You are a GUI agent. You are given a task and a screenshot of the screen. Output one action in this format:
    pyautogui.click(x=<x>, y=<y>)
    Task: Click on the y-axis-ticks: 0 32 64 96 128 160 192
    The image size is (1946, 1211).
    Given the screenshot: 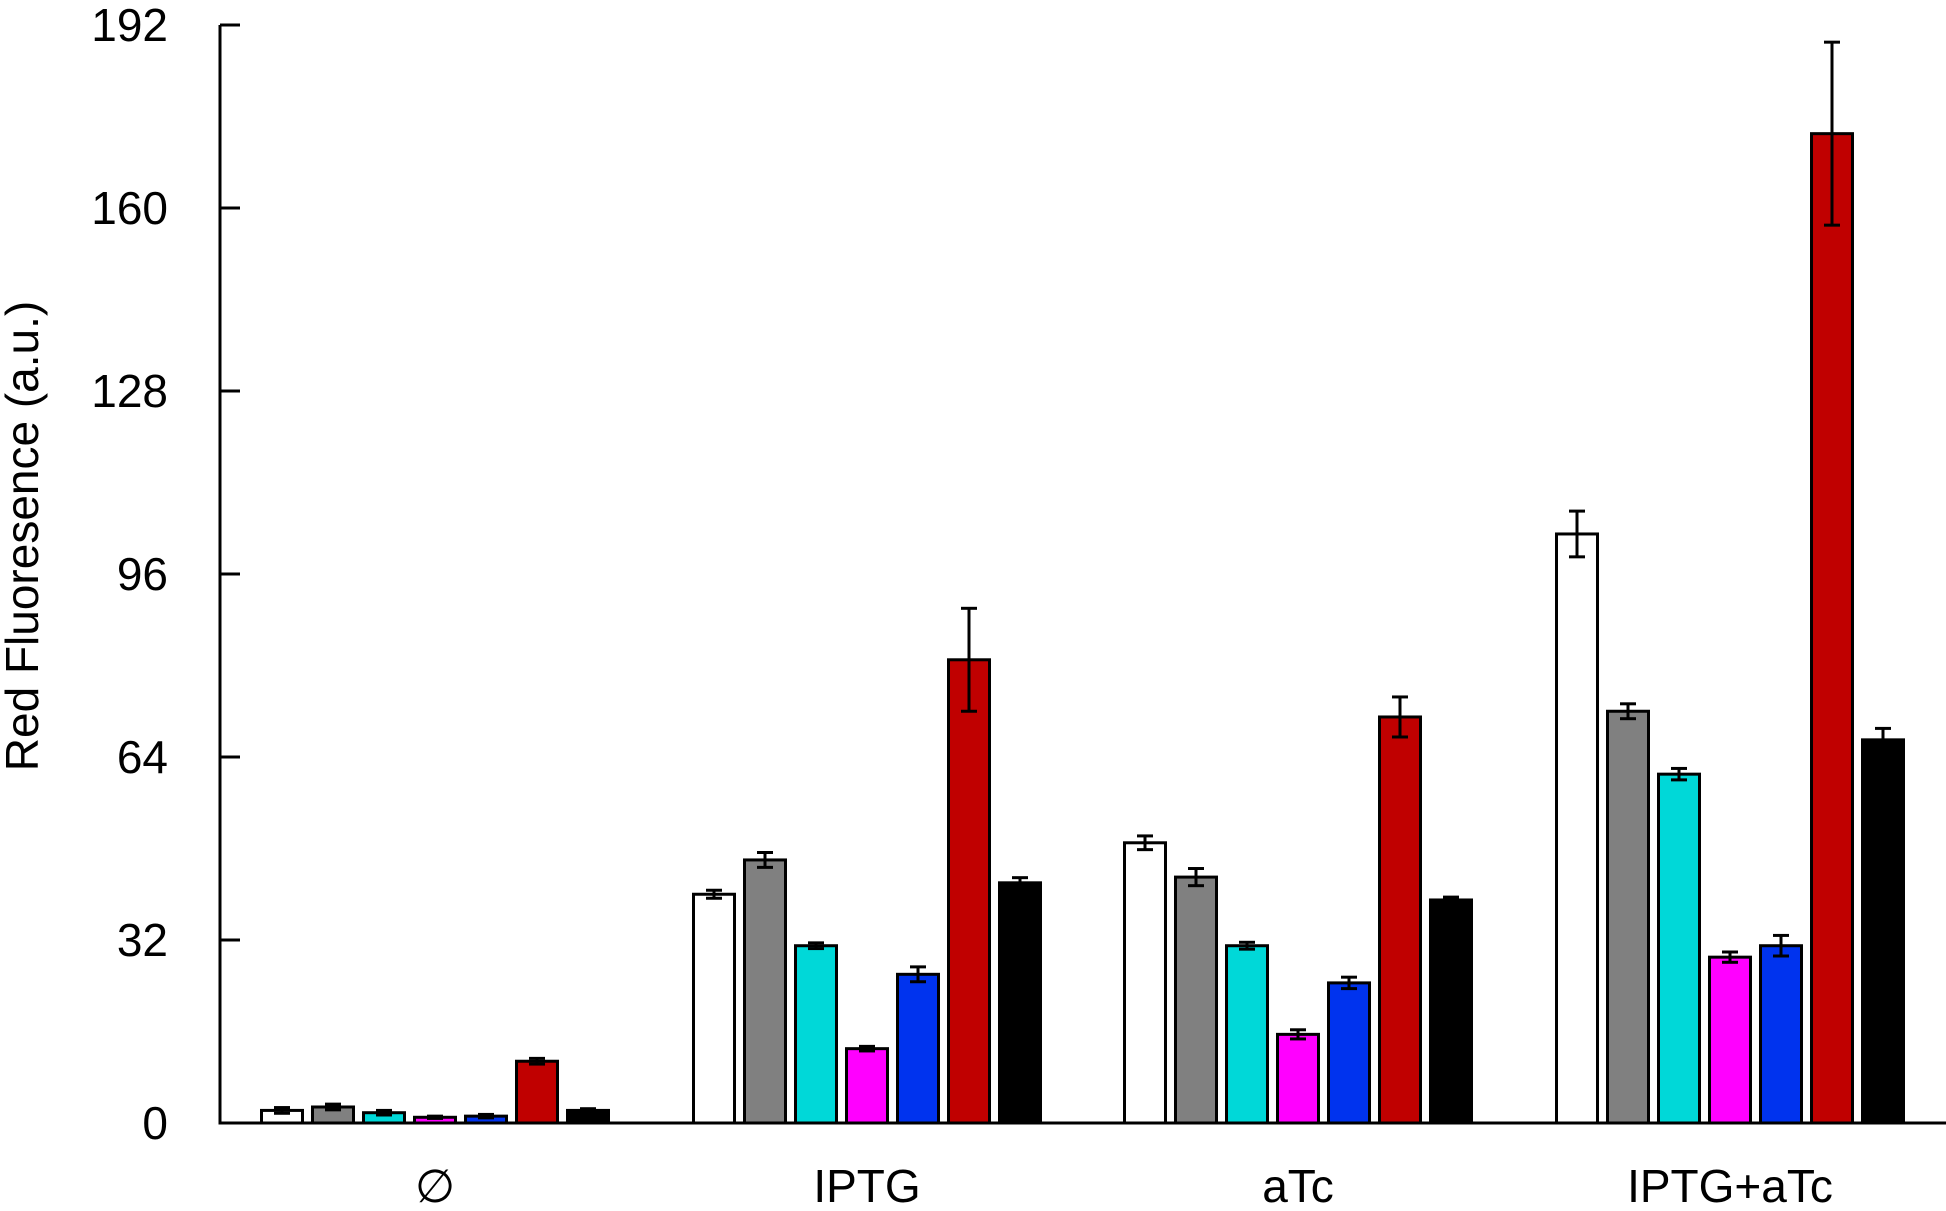 What is the action you would take?
    pyautogui.click(x=165, y=574)
    